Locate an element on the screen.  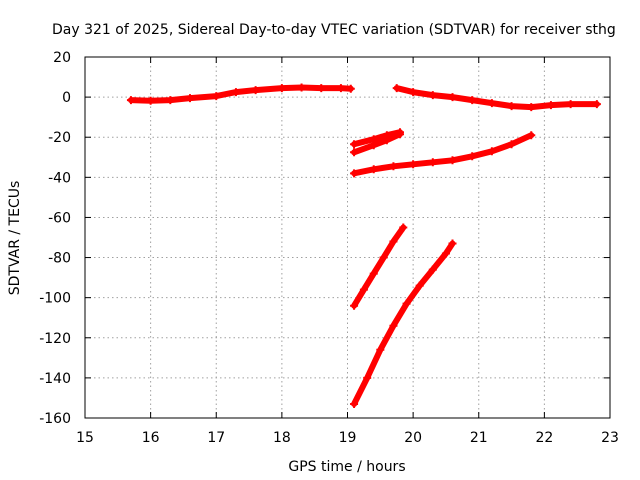
y-axis-label: SDTVAR / TECUs is located at coordinates (15, 238).